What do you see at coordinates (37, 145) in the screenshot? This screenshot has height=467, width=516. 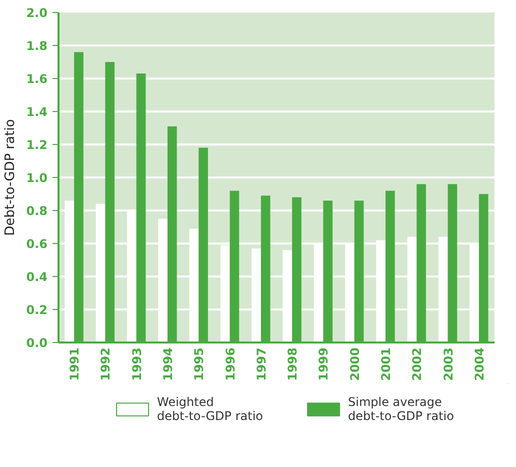 I see `y-tick-label: 1.2` at bounding box center [37, 145].